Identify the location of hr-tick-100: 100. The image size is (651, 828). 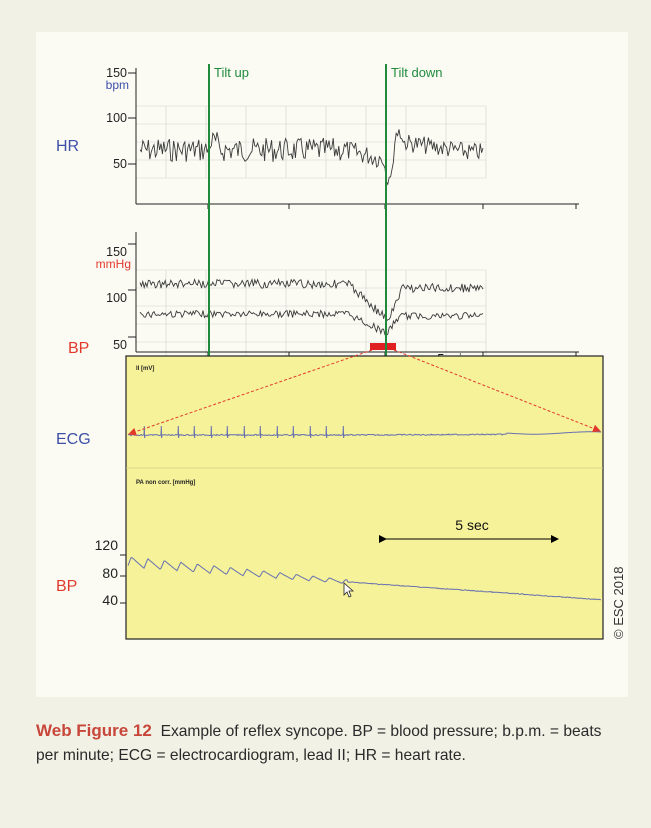
(116, 118).